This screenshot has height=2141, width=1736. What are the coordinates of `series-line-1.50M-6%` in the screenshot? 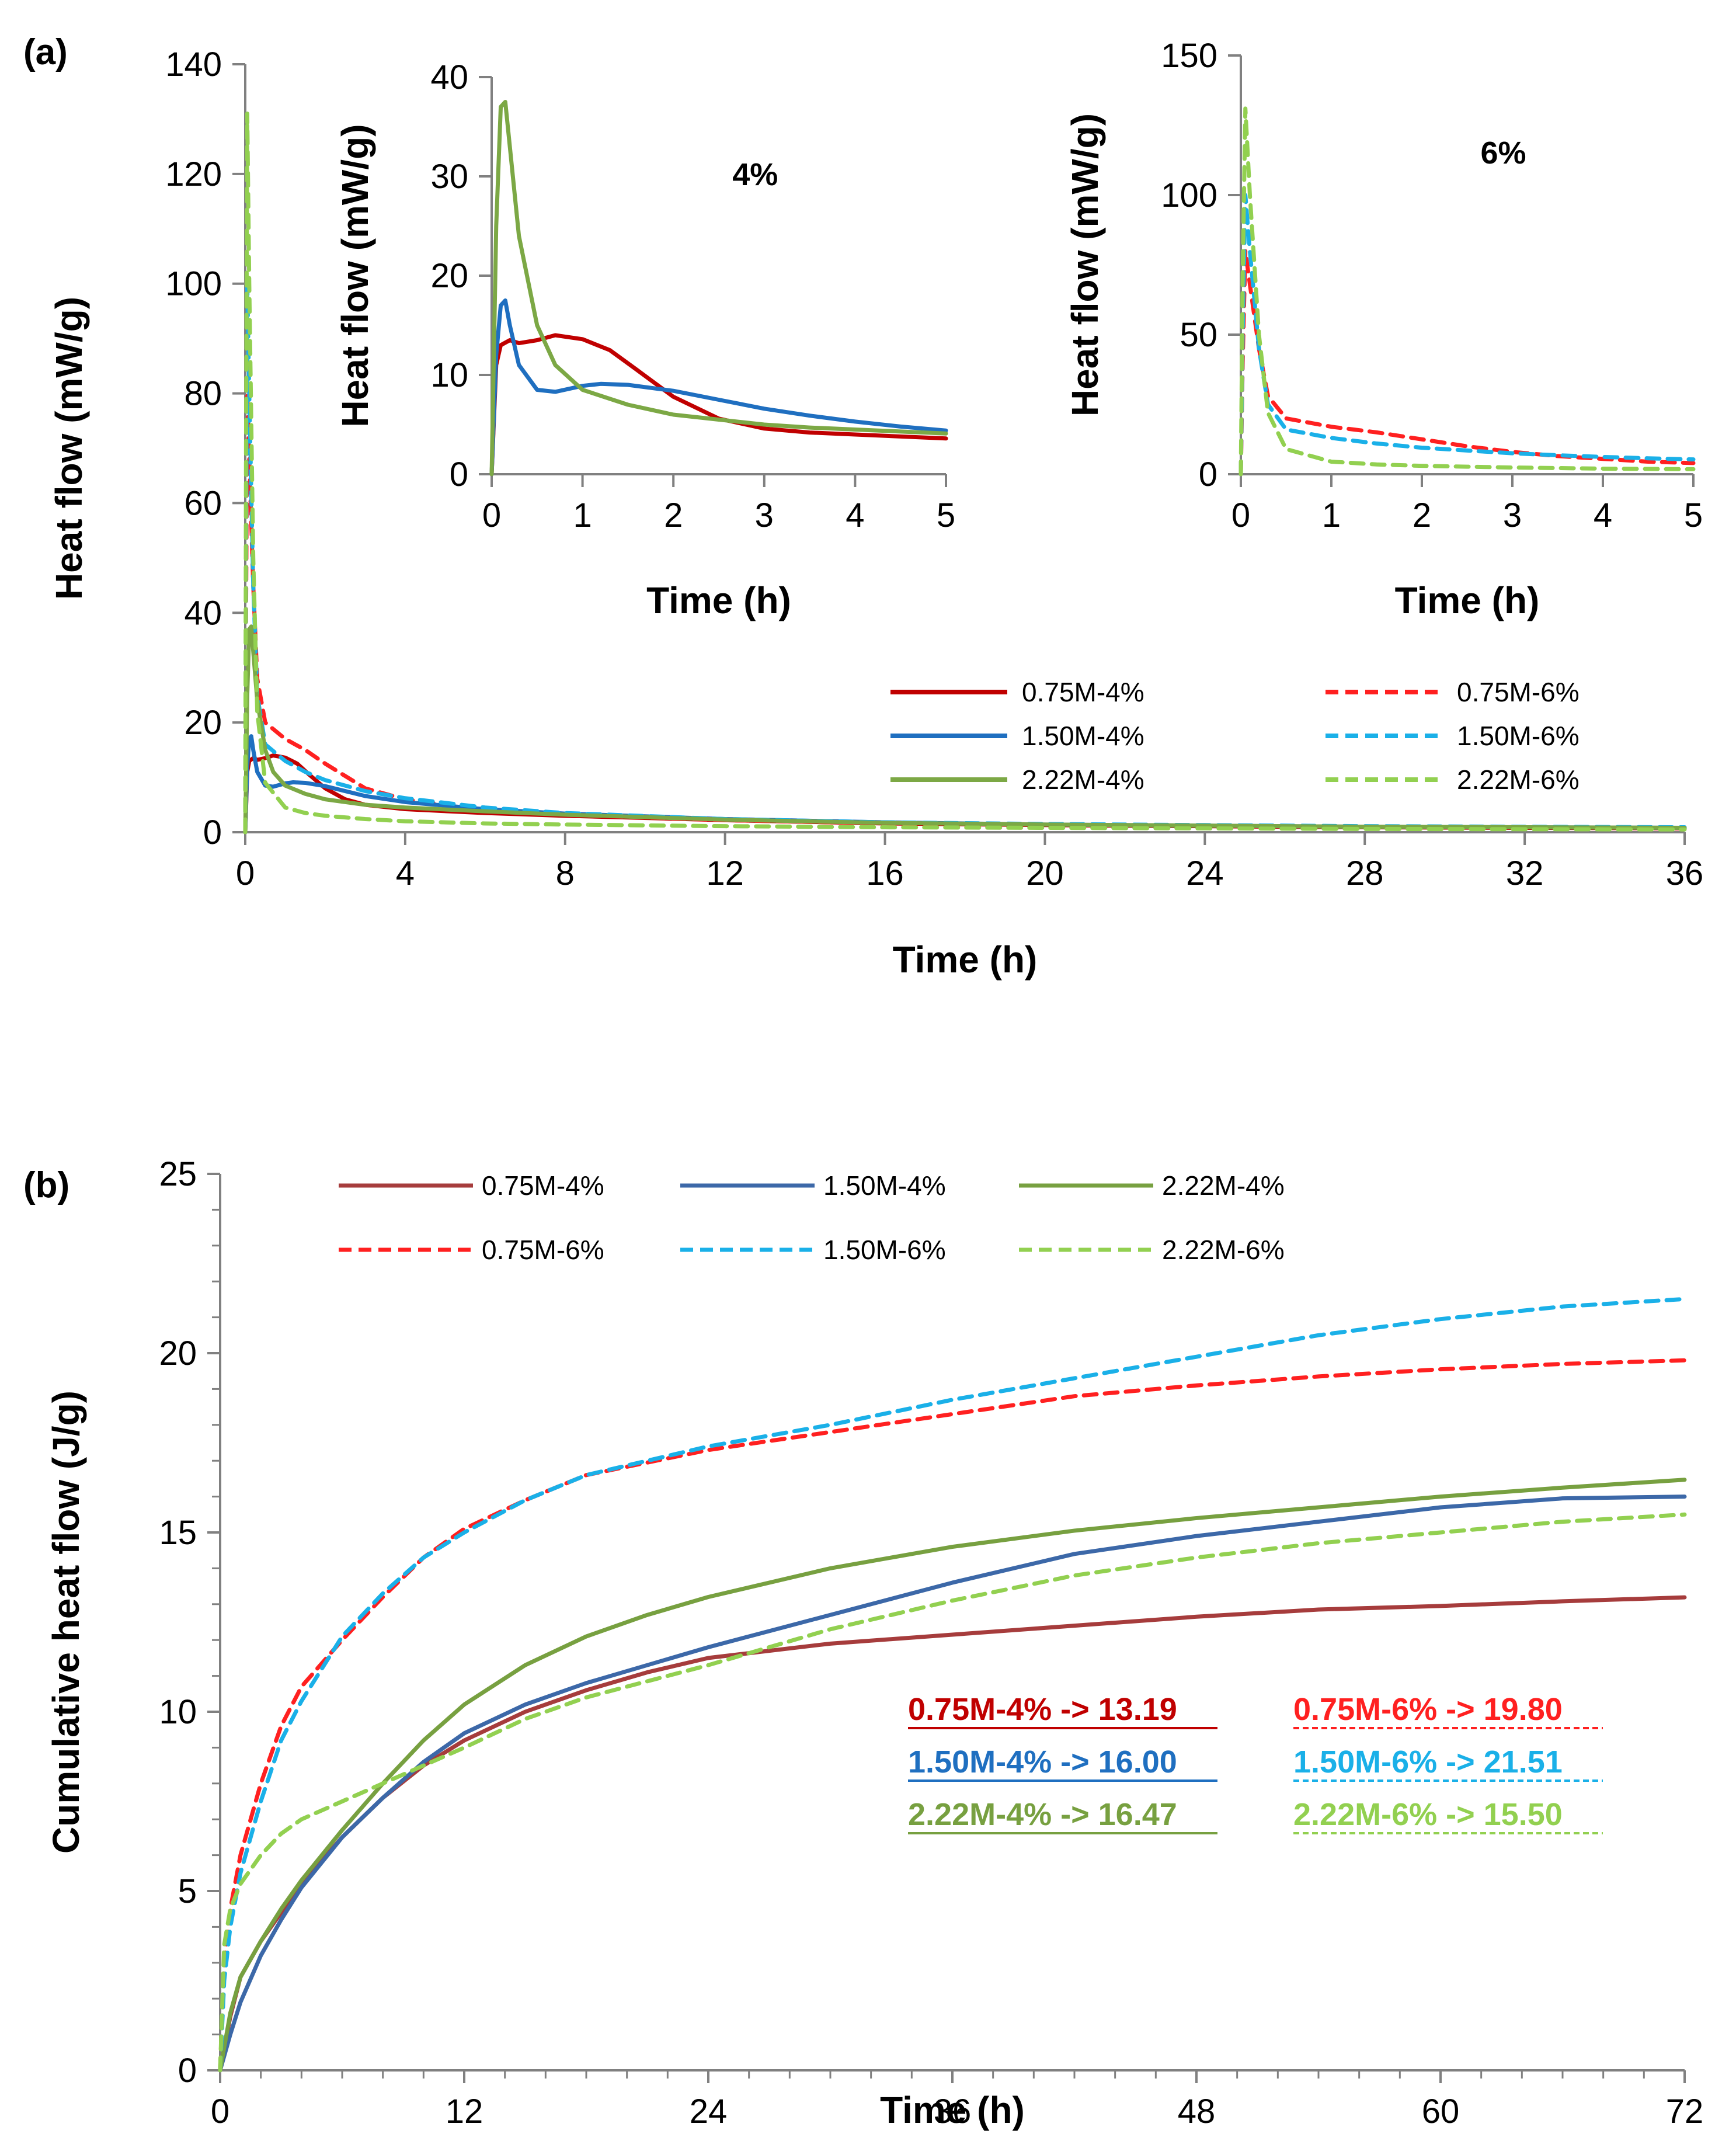 It's located at (1467, 335).